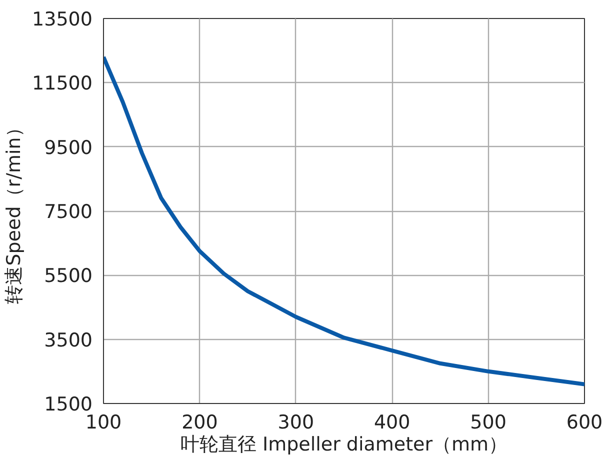  I want to click on x-tick-label: 300, so click(296, 423).